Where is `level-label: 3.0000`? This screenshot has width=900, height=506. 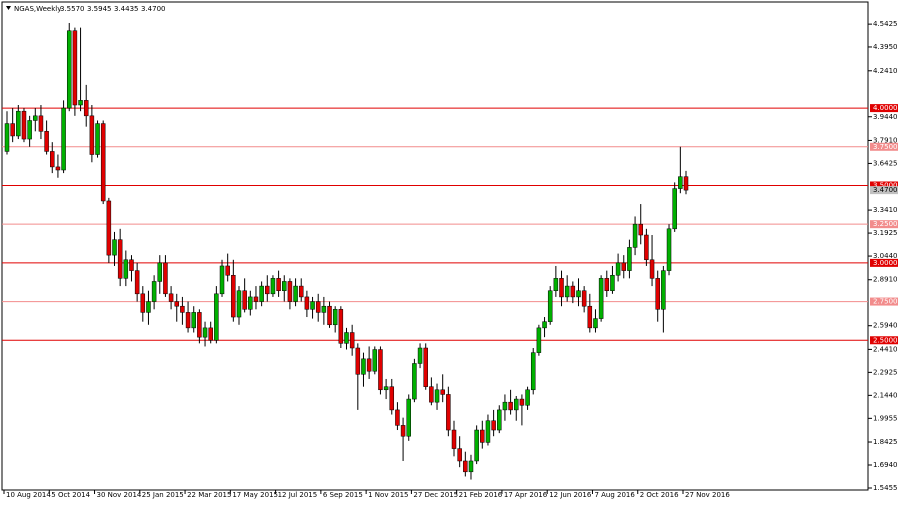 level-label: 3.0000 is located at coordinates (885, 263).